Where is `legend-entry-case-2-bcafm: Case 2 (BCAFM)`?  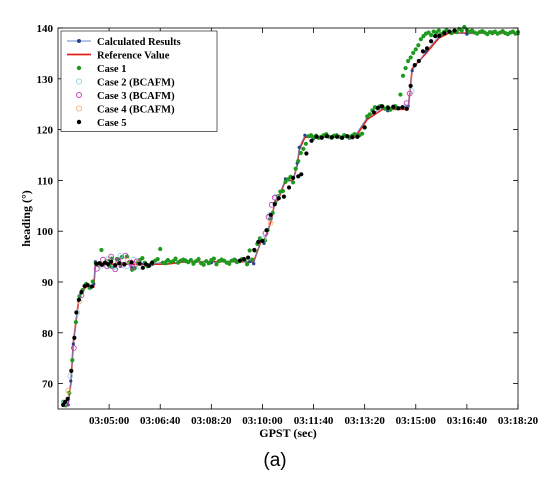
legend-entry-case-2-bcafm: Case 2 (BCAFM) is located at coordinates (125, 82).